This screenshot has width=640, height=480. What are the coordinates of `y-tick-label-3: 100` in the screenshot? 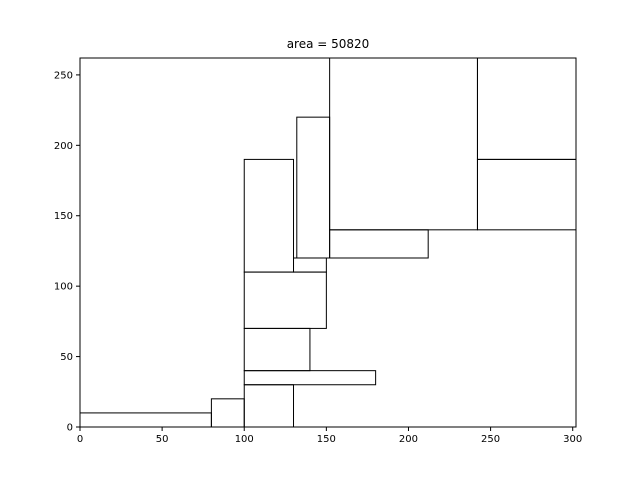 It's located at (63, 287).